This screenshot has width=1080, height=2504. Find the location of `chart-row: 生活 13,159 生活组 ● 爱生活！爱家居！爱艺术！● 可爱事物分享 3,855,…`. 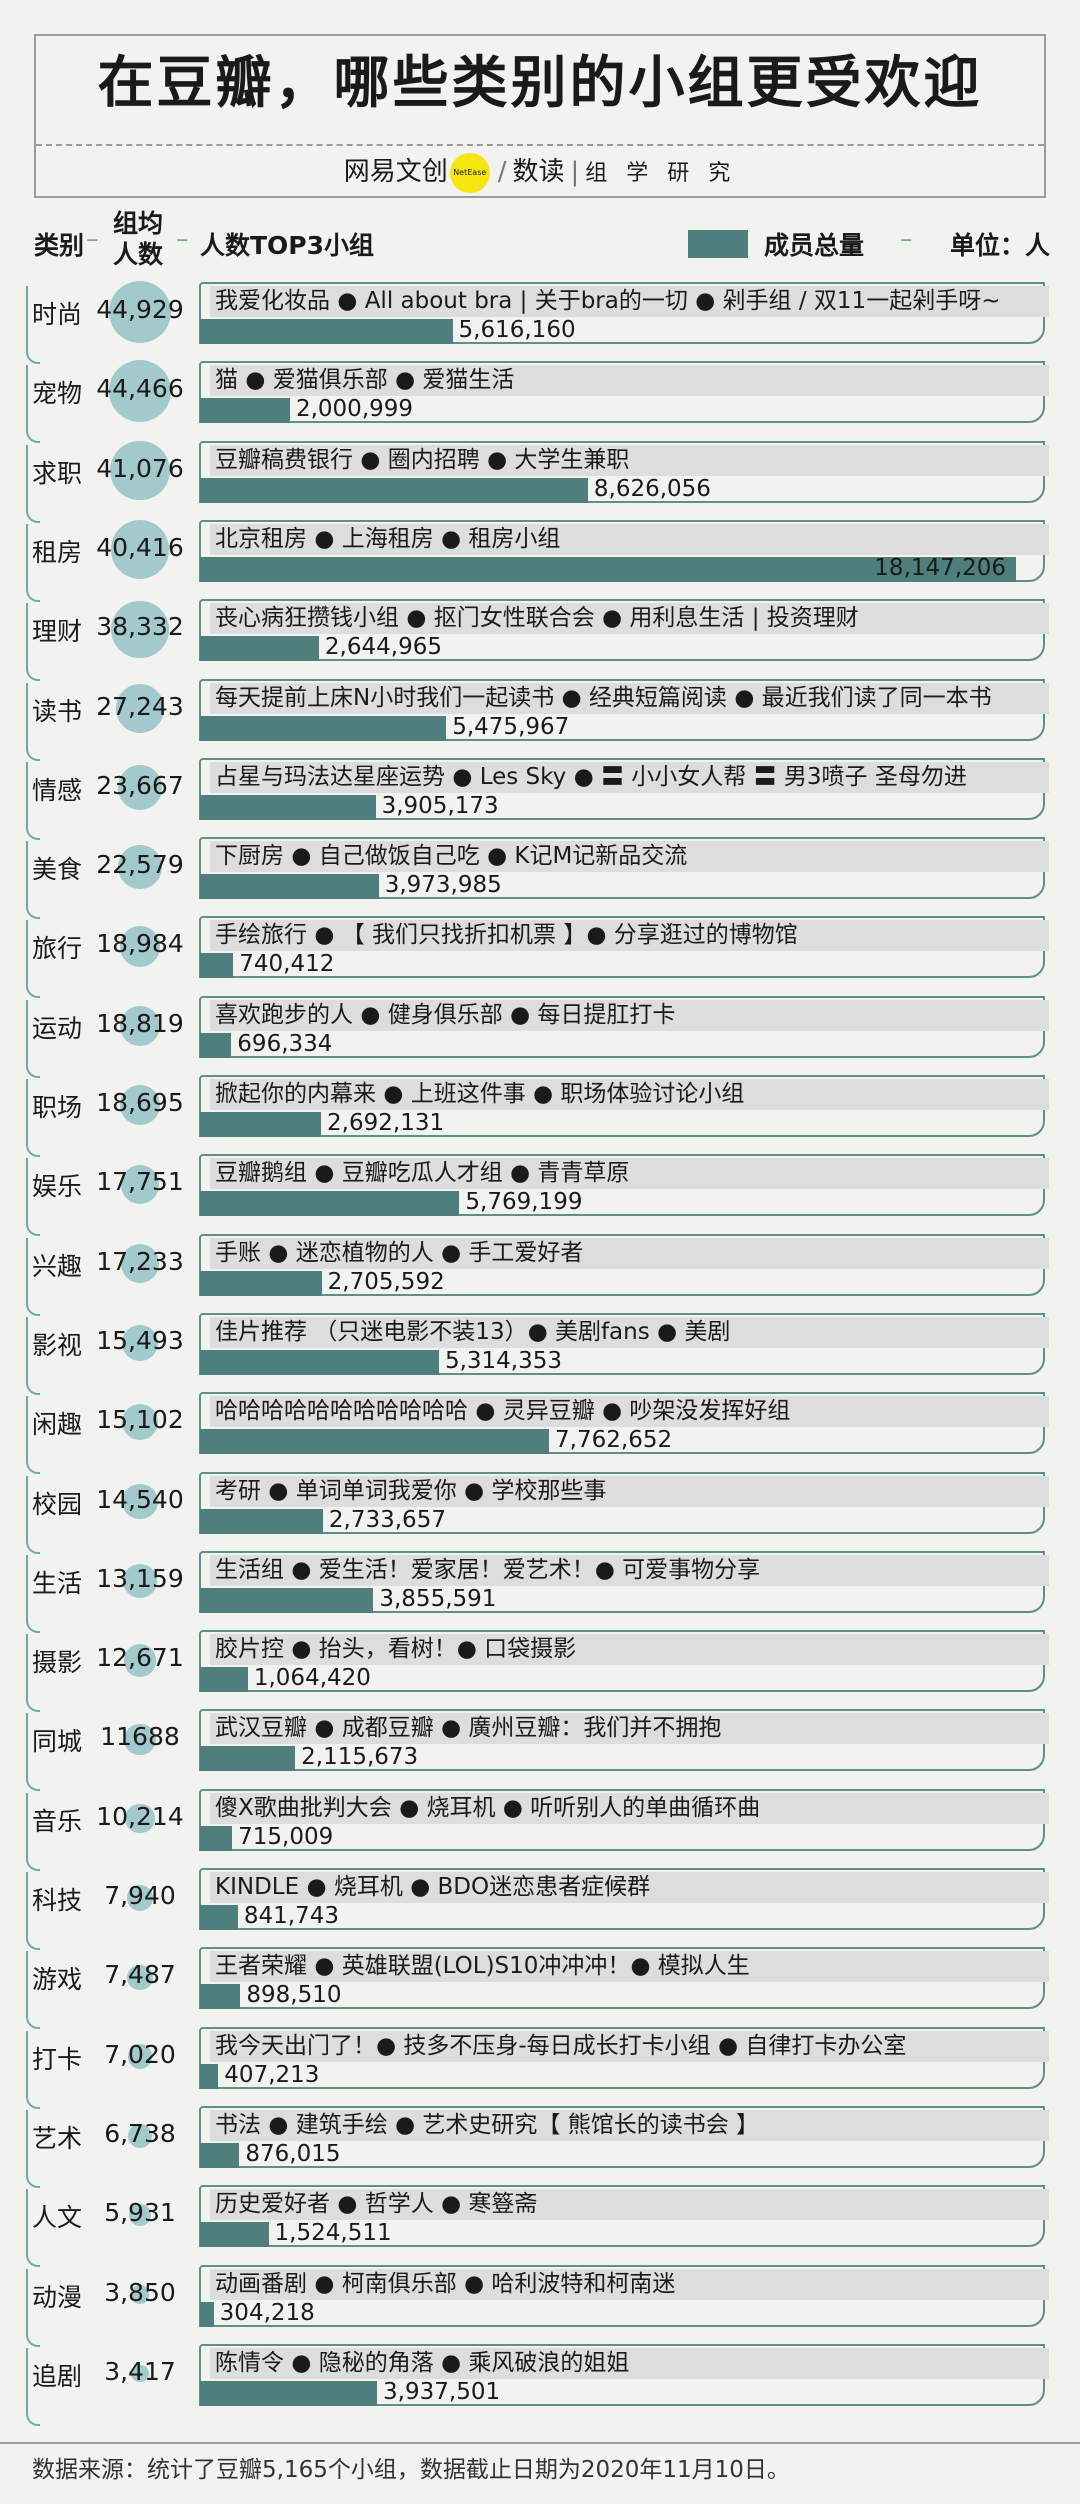

chart-row: 生活 13,159 生活组 ● 爱生活！爱家居！爱艺术！● 可爱事物分享 3,855,… is located at coordinates (540, 1591).